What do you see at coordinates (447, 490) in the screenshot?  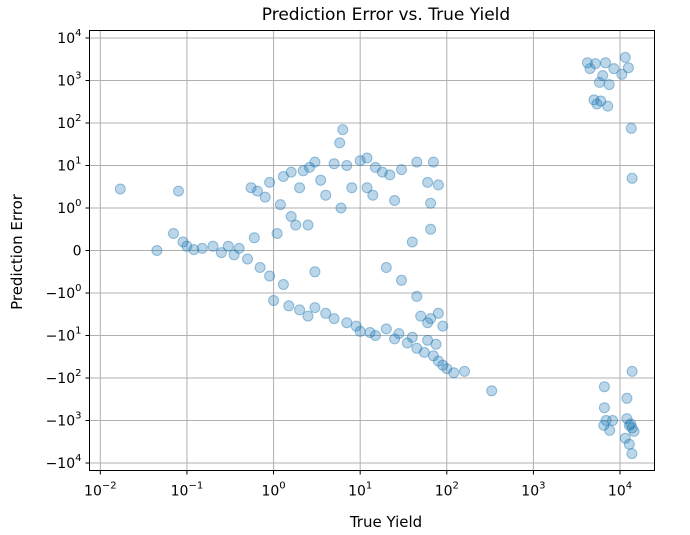 I see `x-tick-label: 10²` at bounding box center [447, 490].